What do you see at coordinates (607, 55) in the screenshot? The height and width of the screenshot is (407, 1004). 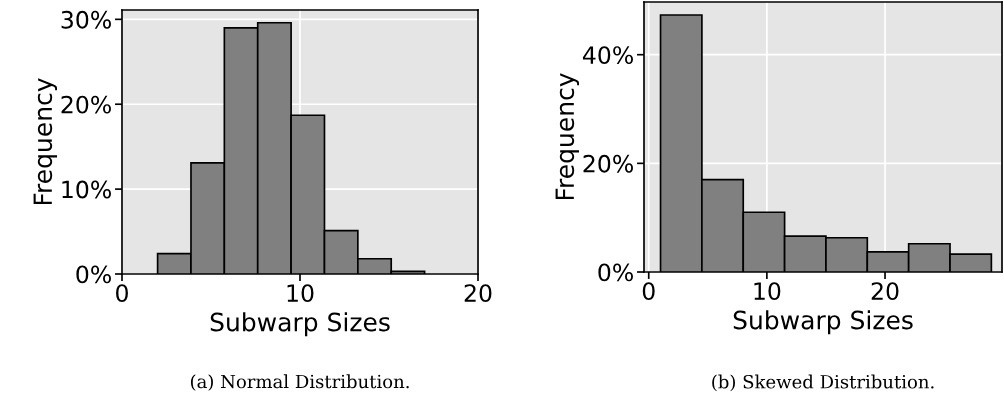 I see `y-tick-label: 40%` at bounding box center [607, 55].